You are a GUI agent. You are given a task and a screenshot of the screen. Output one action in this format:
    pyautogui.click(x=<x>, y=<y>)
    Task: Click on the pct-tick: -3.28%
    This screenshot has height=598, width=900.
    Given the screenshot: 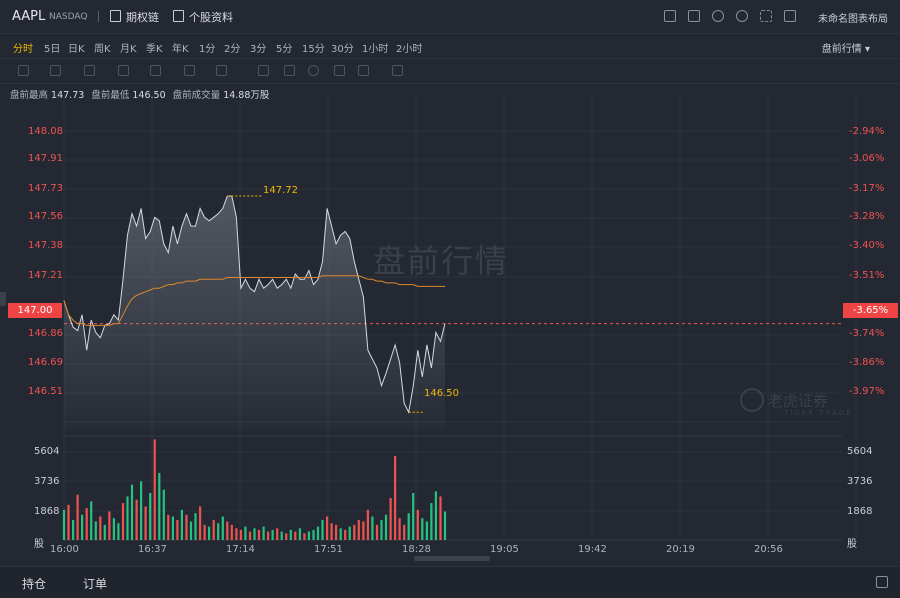 What is the action you would take?
    pyautogui.click(x=867, y=216)
    